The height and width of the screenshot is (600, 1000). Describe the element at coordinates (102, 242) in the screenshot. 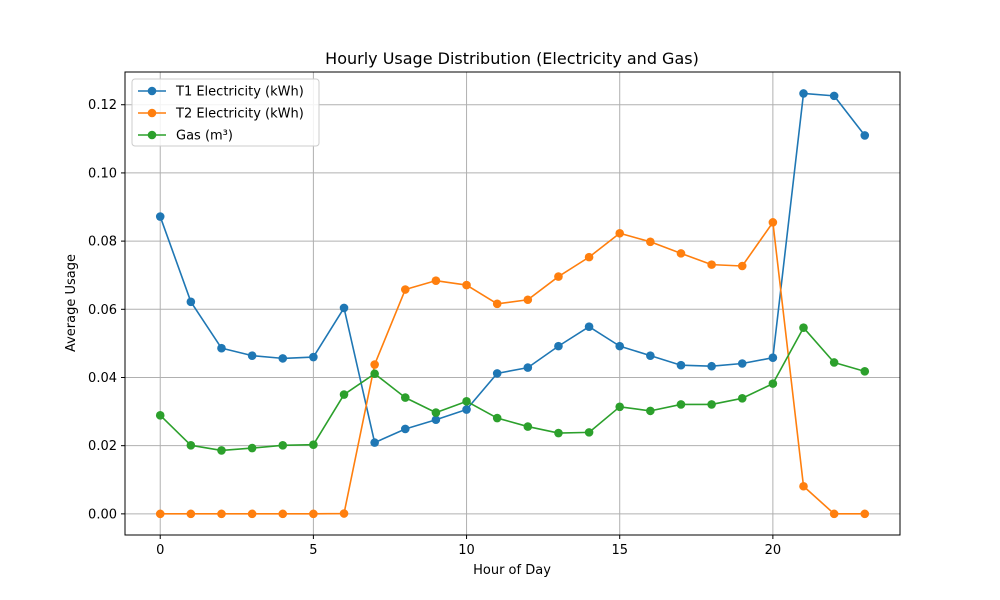

I see `y-tick-label: 0.08` at that location.